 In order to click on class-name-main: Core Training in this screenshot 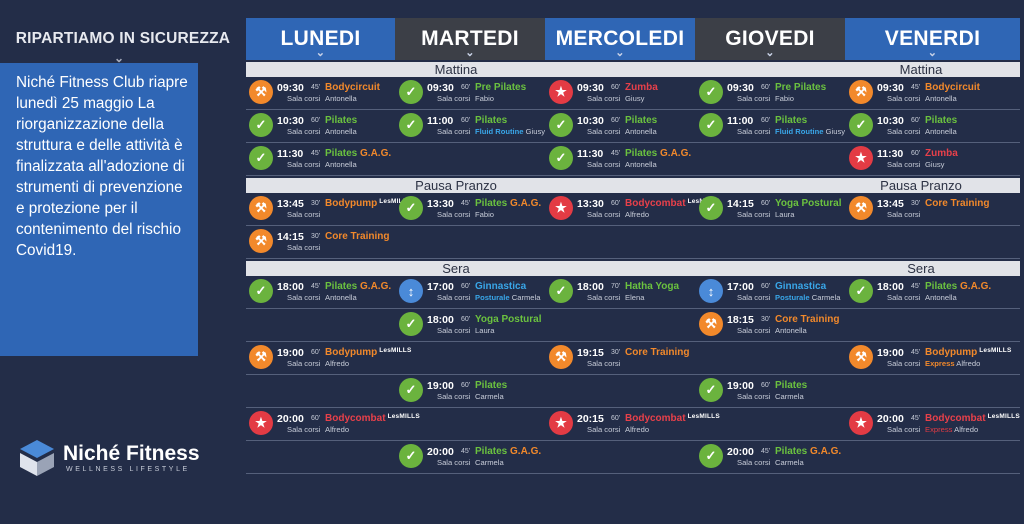, I will do `click(957, 203)`.